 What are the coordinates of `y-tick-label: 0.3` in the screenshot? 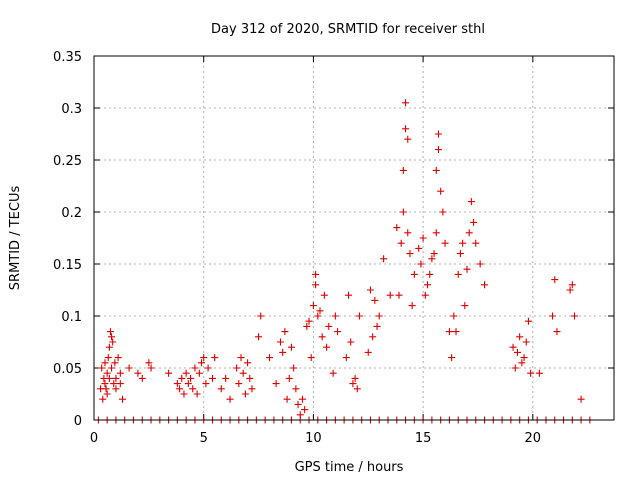 It's located at (71, 109).